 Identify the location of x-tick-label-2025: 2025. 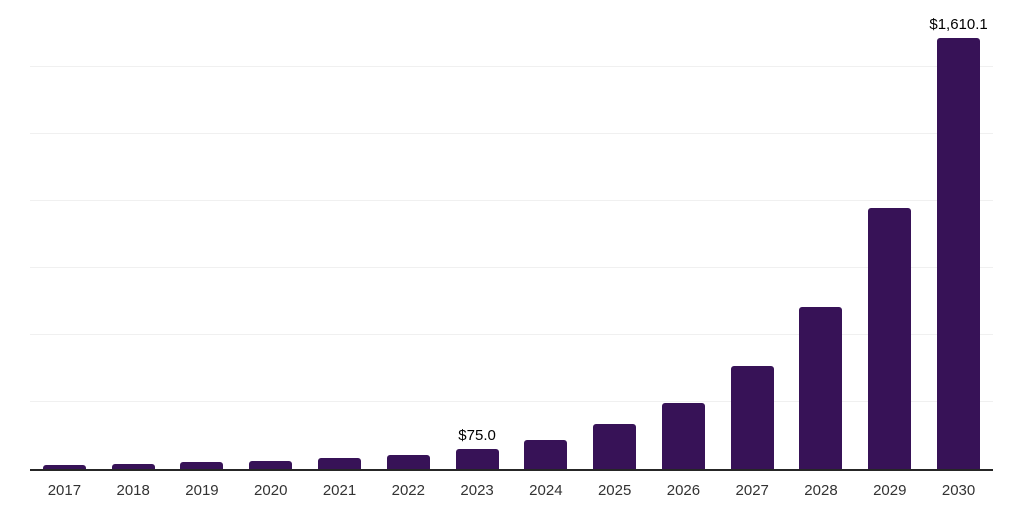
(614, 490).